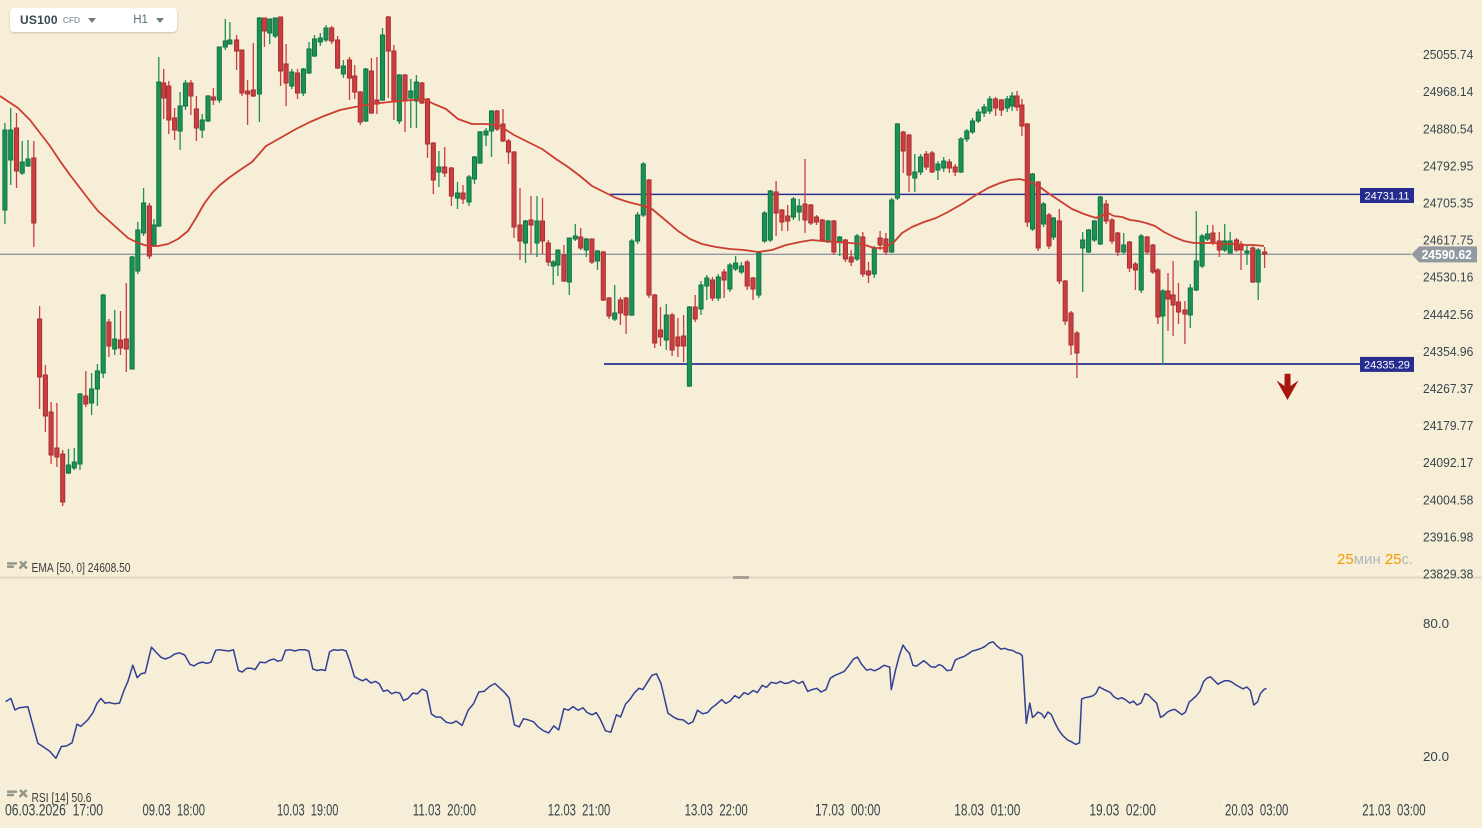  What do you see at coordinates (1448, 314) in the screenshot?
I see `svg-text: 24442.56` at bounding box center [1448, 314].